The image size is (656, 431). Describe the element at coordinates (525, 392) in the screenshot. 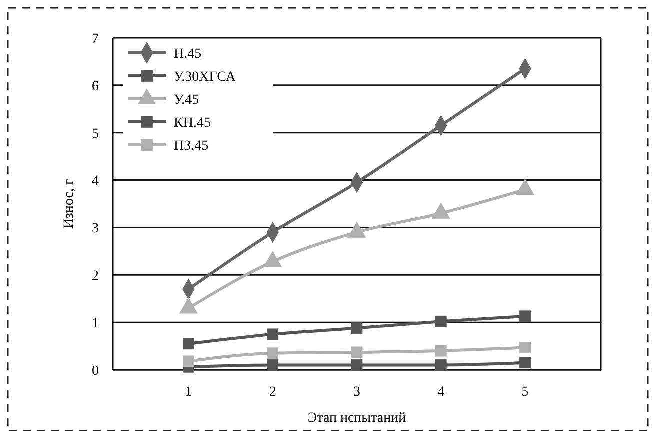

I see `x-tick-label: 5` at that location.